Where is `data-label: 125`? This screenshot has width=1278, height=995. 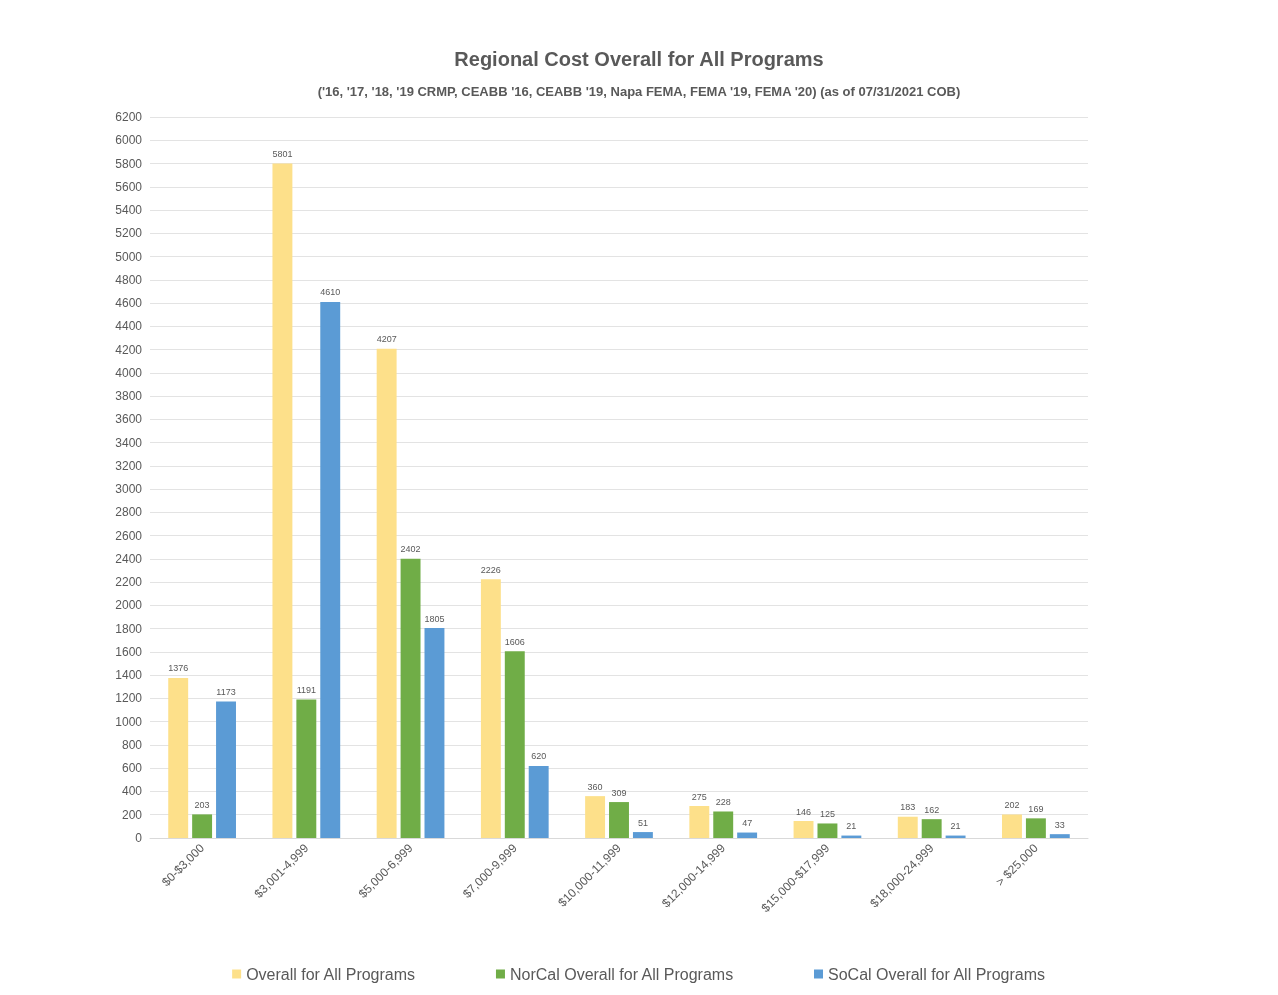
data-label: 125 is located at coordinates (827, 813).